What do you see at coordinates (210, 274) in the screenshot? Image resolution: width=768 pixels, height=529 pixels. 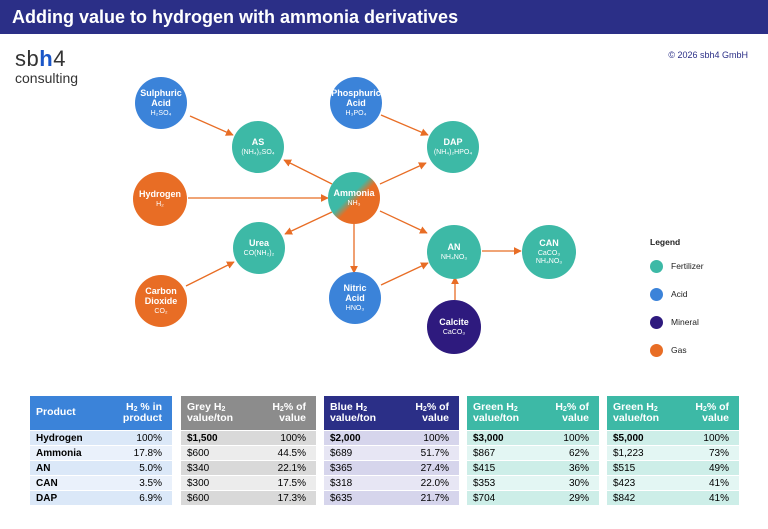 I see `arrow-co2-to-urea` at bounding box center [210, 274].